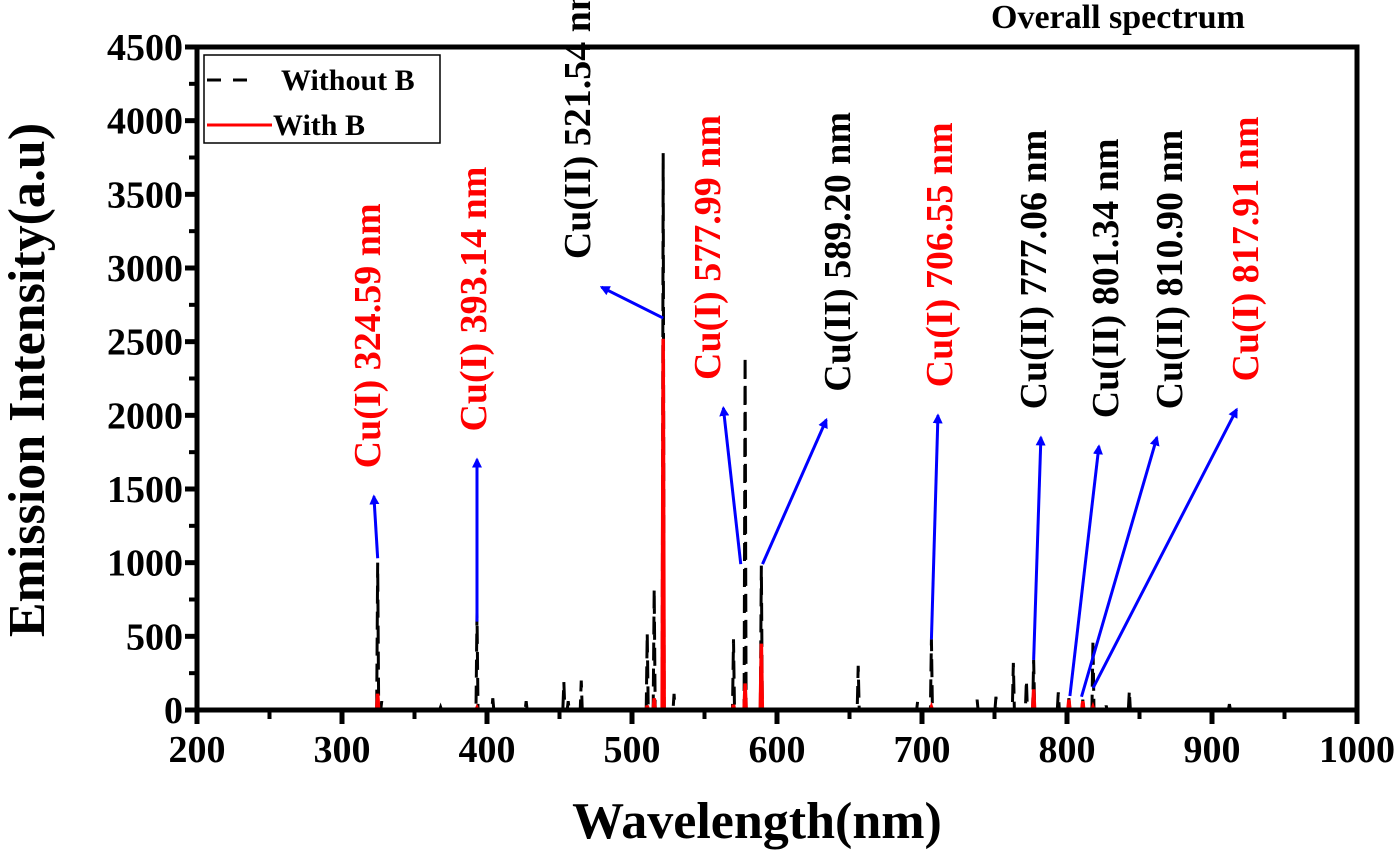 The height and width of the screenshot is (850, 1400). What do you see at coordinates (145, 564) in the screenshot?
I see `y-tick-label: 1000` at bounding box center [145, 564].